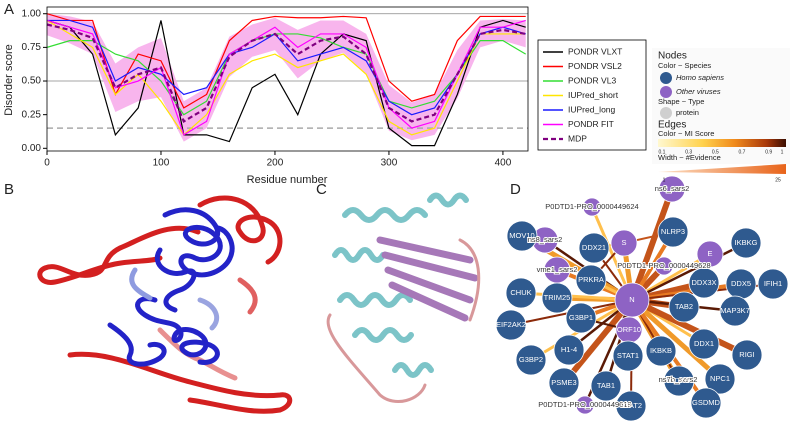  Describe the element at coordinates (704, 343) in the screenshot. I see `node-label: DDX1` at that location.